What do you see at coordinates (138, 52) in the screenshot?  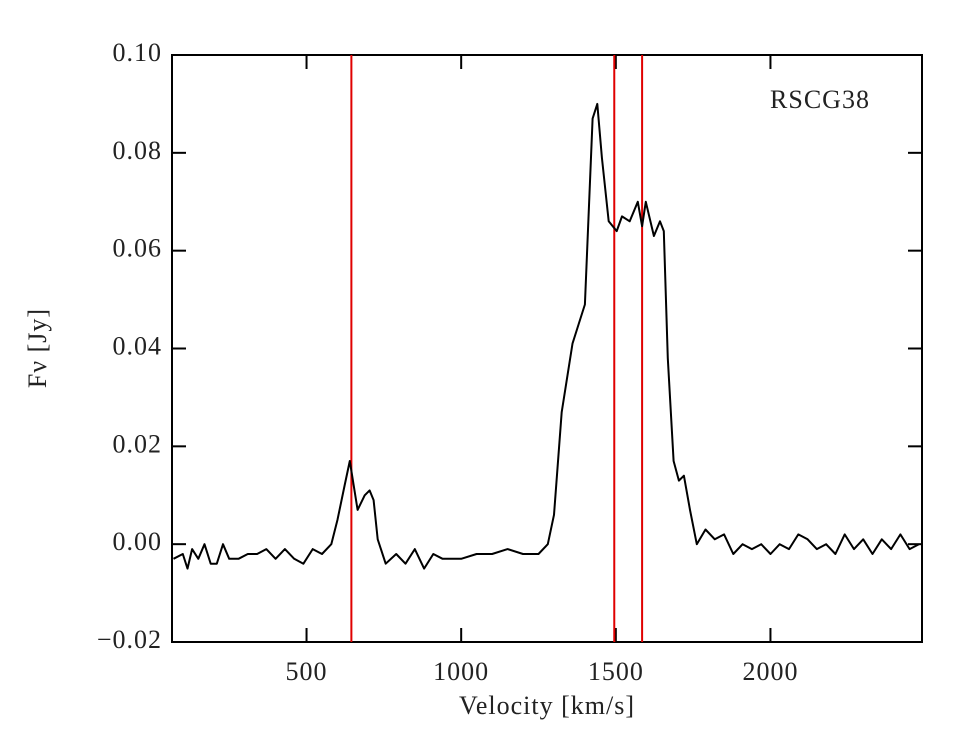 I see `y-tick-label: 0.10` at bounding box center [138, 52].